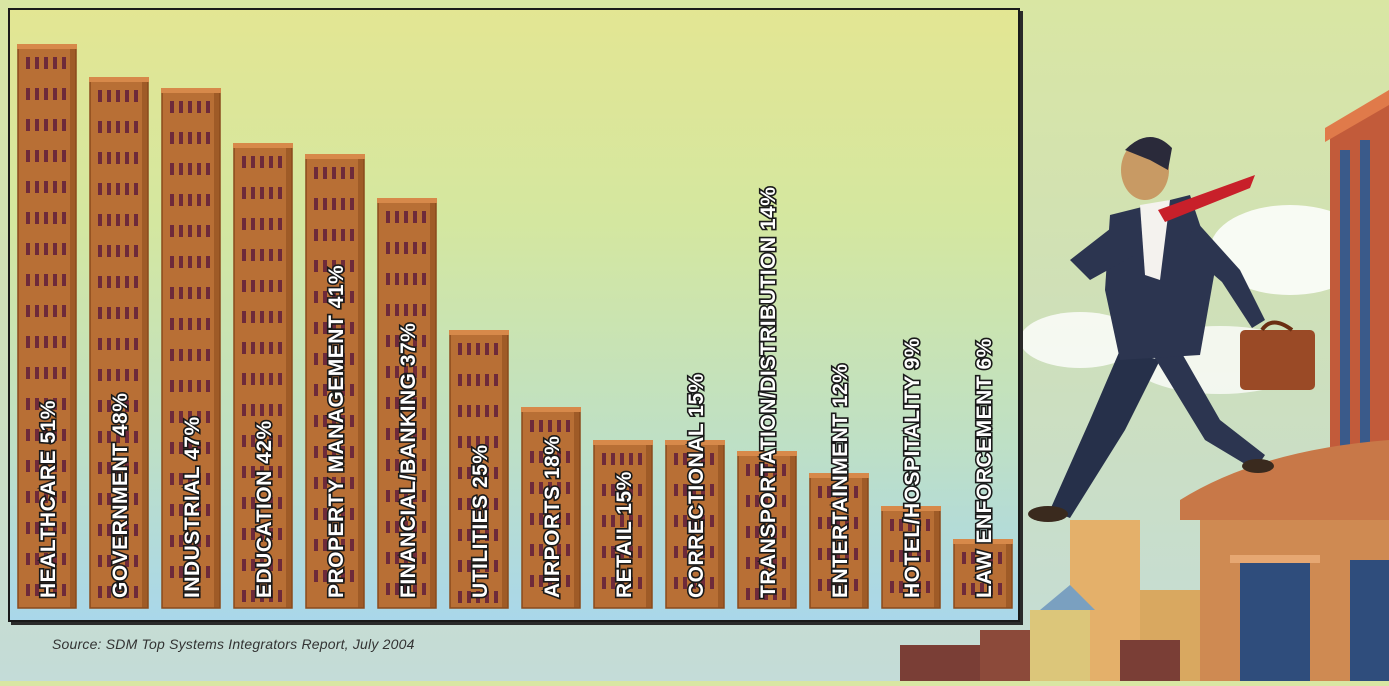  Describe the element at coordinates (768, 392) in the screenshot. I see `bar-label: TRANSPORTATION/DISTRIBUTION 14%` at that location.